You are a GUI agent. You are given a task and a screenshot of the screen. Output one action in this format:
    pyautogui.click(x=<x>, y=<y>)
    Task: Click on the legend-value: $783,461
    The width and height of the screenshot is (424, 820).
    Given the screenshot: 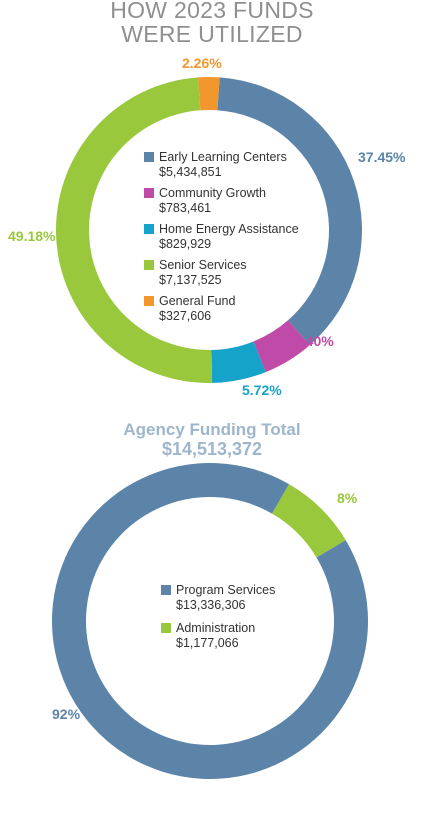 What is the action you would take?
    pyautogui.click(x=185, y=208)
    